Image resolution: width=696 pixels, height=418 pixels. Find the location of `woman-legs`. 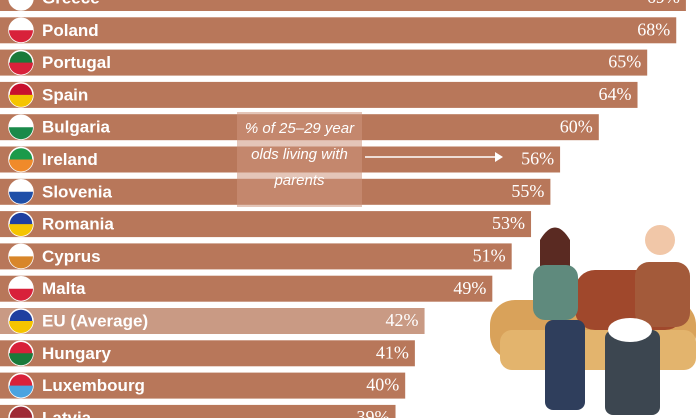

woman-legs is located at coordinates (565, 365).